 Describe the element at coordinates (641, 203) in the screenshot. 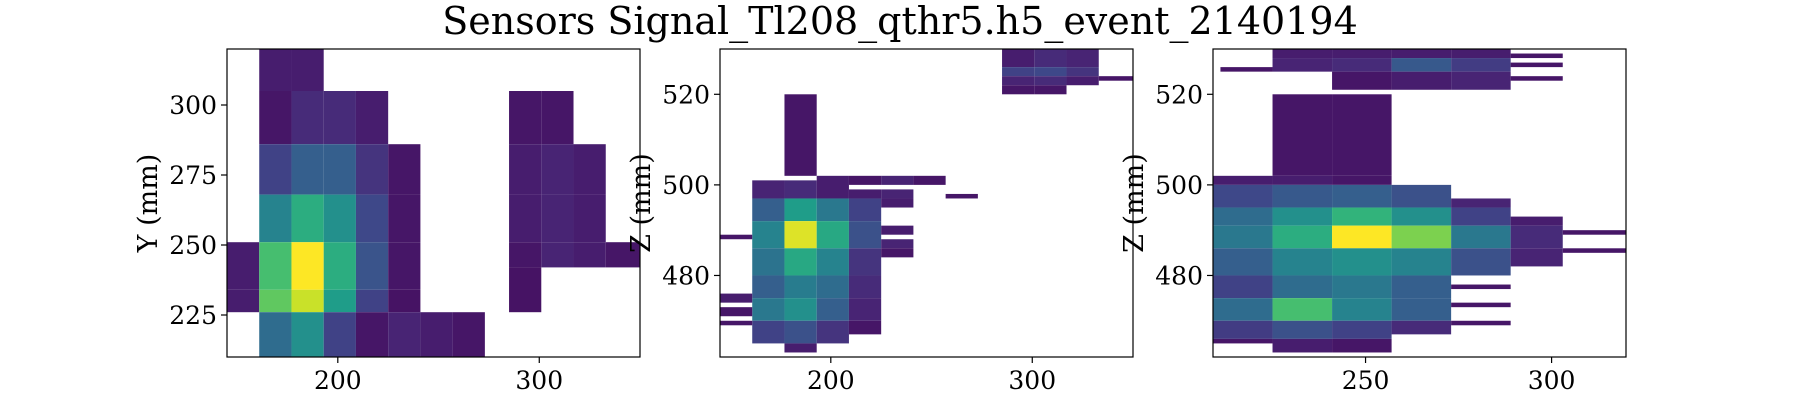

I see `y-axis-label: Z (mm)` at that location.